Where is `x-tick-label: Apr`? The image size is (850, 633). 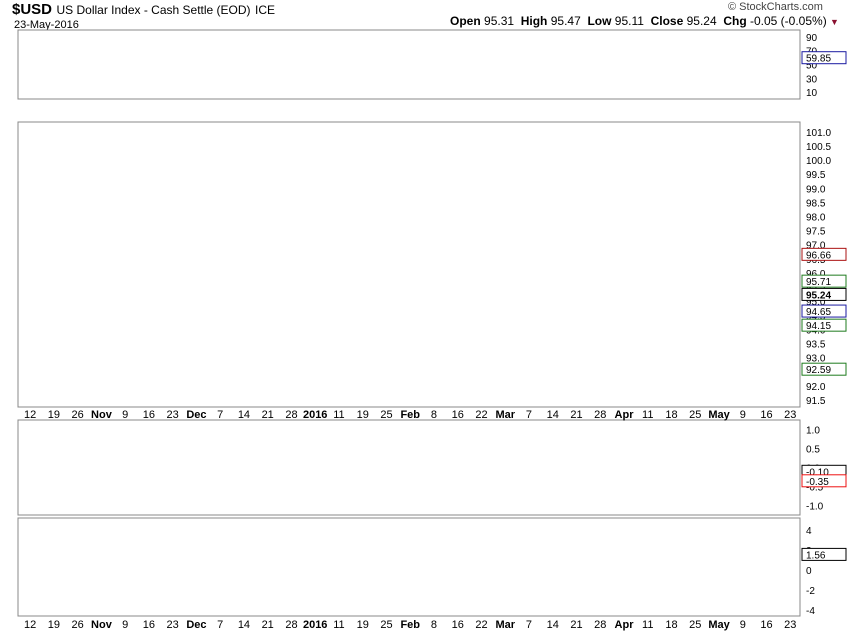 x-tick-label: Apr is located at coordinates (625, 625).